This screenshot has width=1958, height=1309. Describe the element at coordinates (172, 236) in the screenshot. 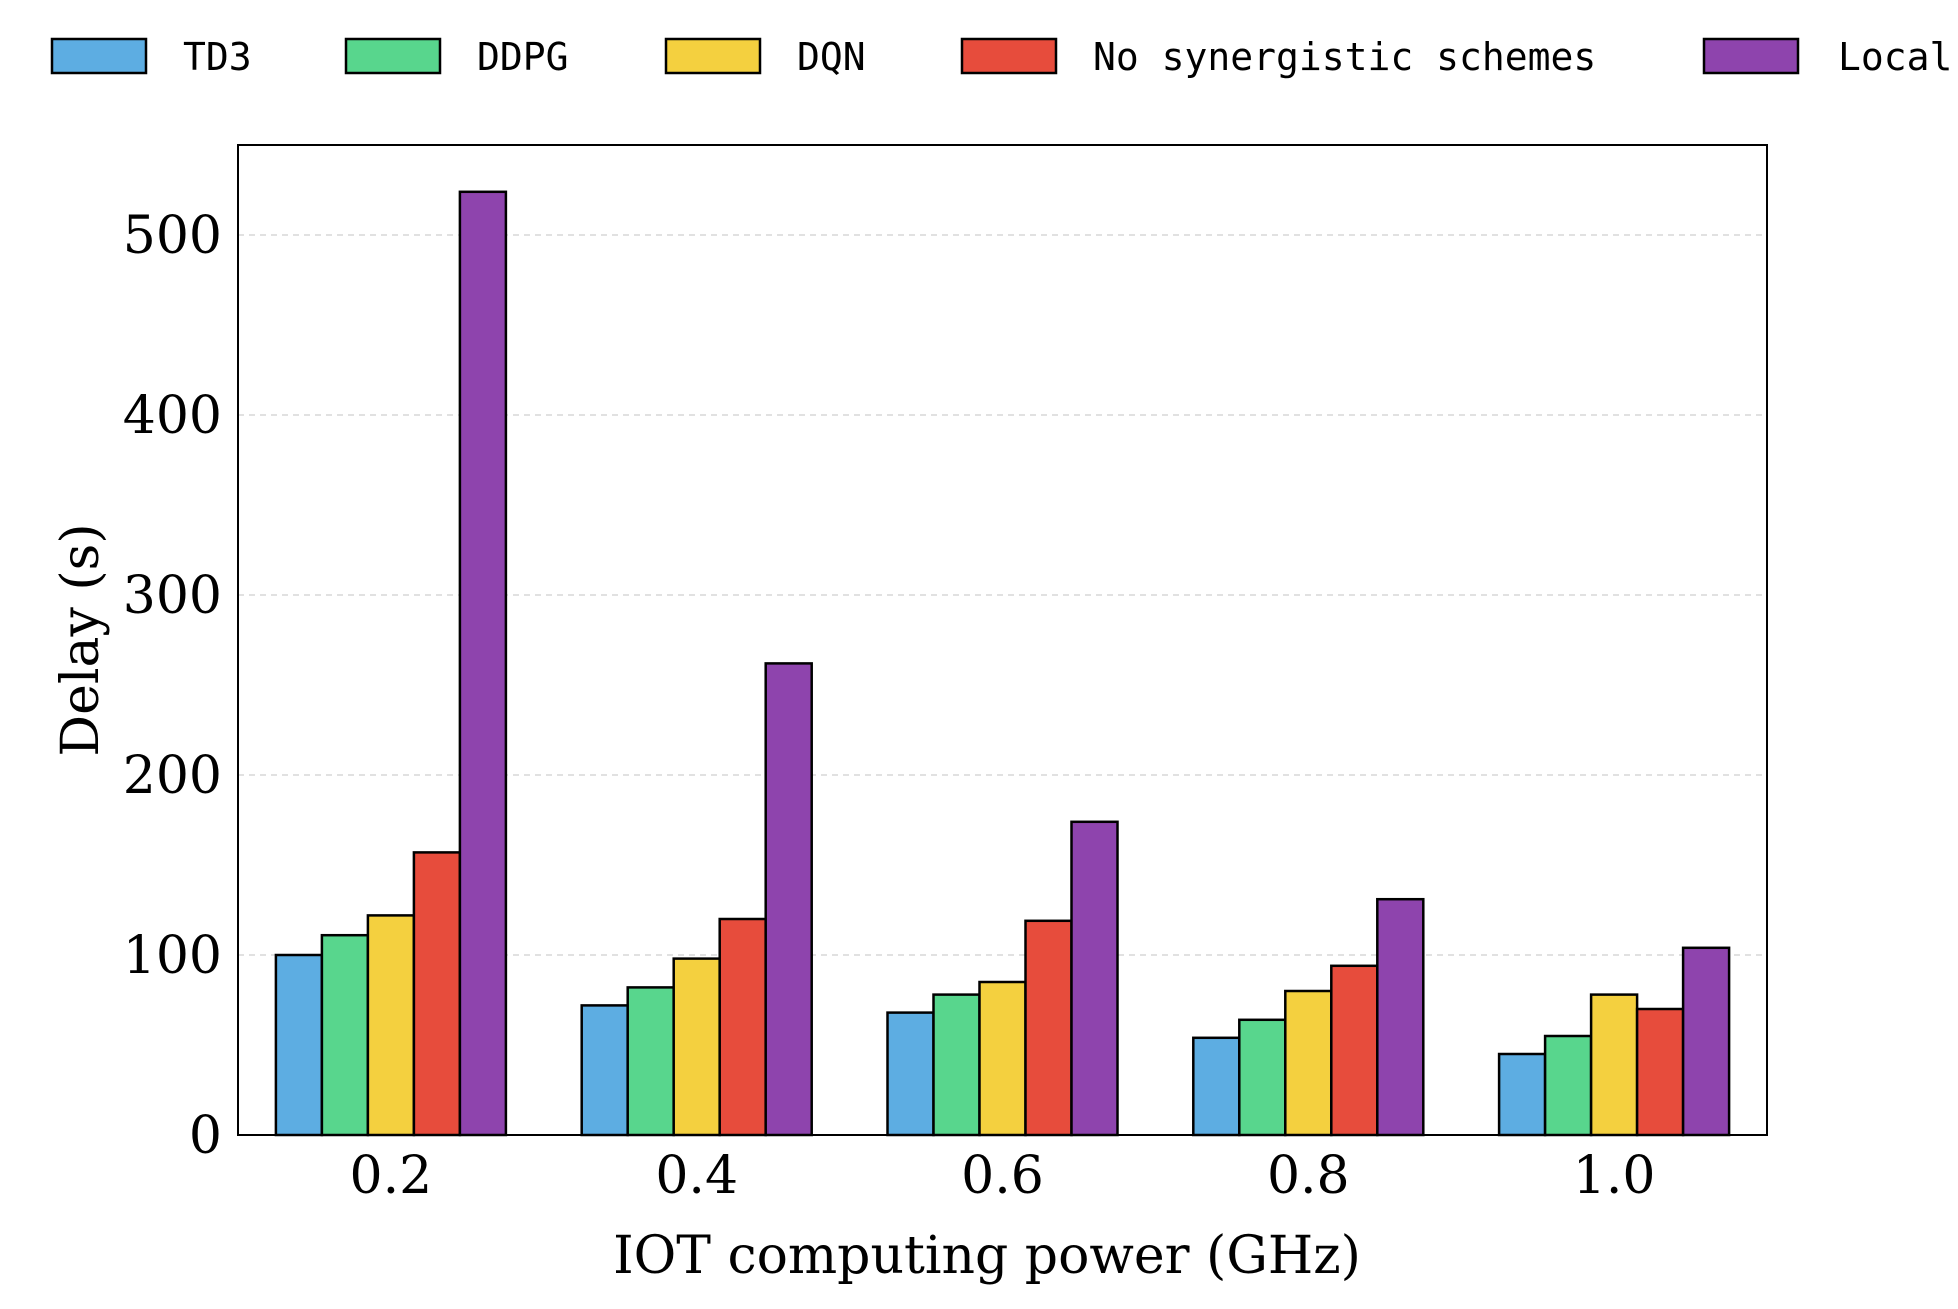

I see `y-tick-label: 500` at that location.